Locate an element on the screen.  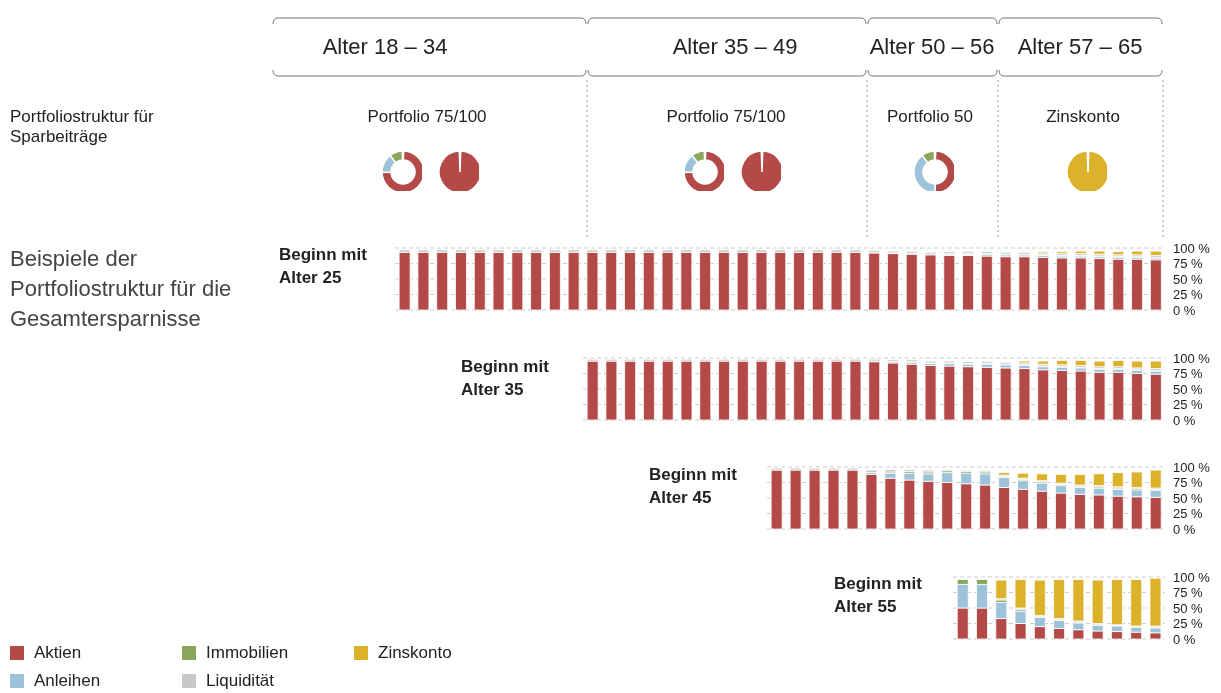
text: Beginn mit Alter 35 is located at coordinates (505, 378).